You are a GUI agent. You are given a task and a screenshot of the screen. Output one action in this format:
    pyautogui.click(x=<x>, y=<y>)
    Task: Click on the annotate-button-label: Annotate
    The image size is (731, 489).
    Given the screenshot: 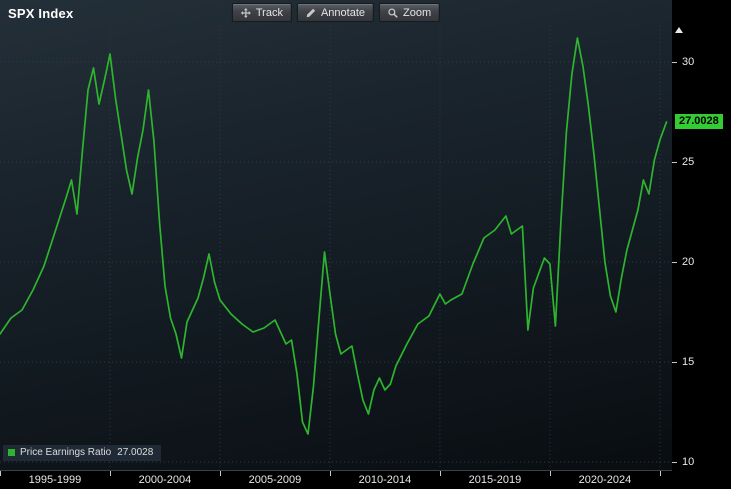 What is the action you would take?
    pyautogui.click(x=343, y=12)
    